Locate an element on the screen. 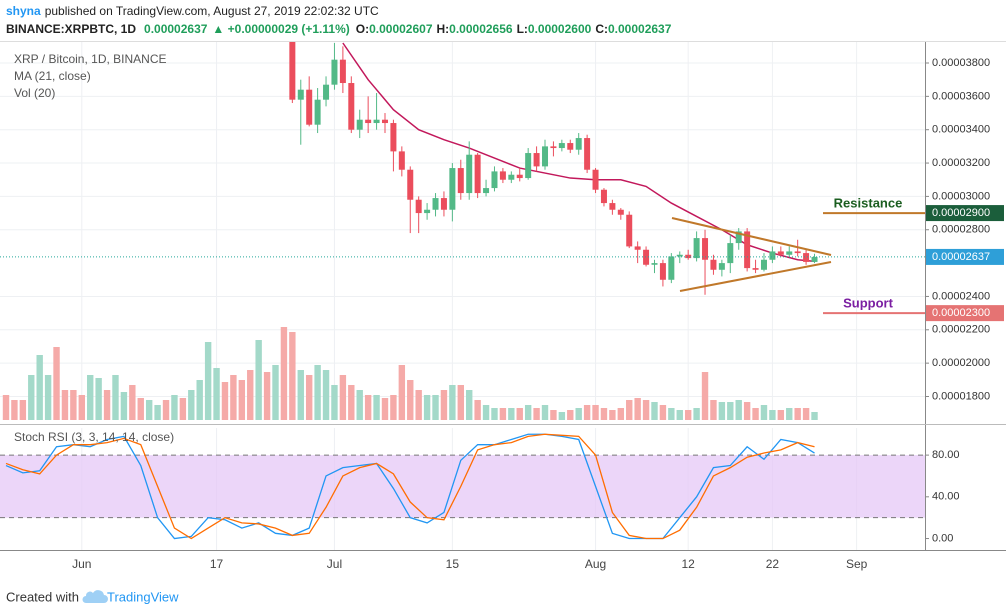 This screenshot has height=615, width=1006. price-label: 0.00002300 is located at coordinates (961, 313).